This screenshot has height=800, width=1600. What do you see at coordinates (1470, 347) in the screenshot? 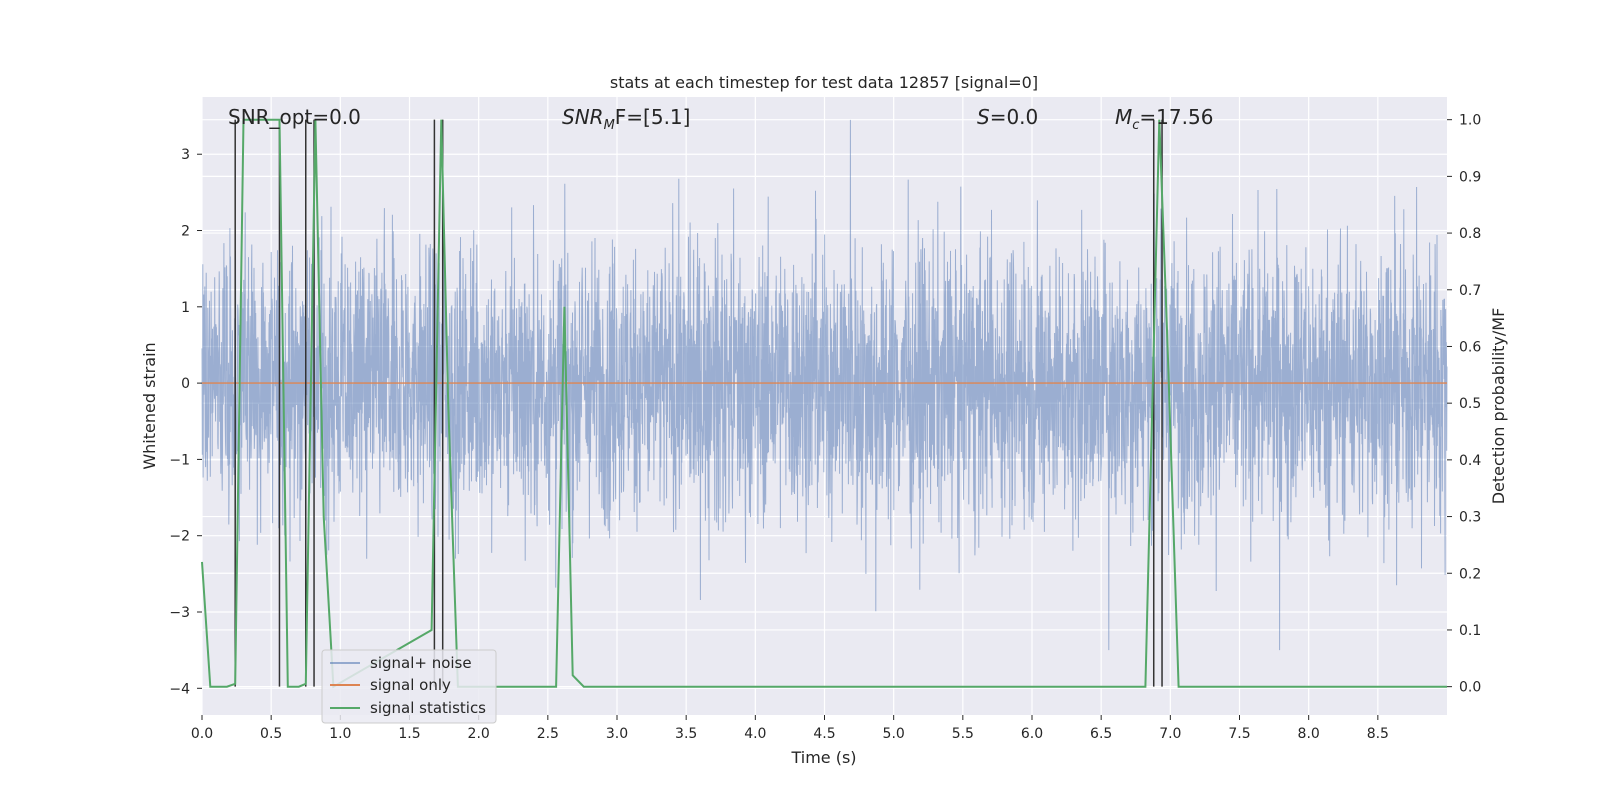
I see `y-tick-label-right: 0.6` at bounding box center [1470, 347].